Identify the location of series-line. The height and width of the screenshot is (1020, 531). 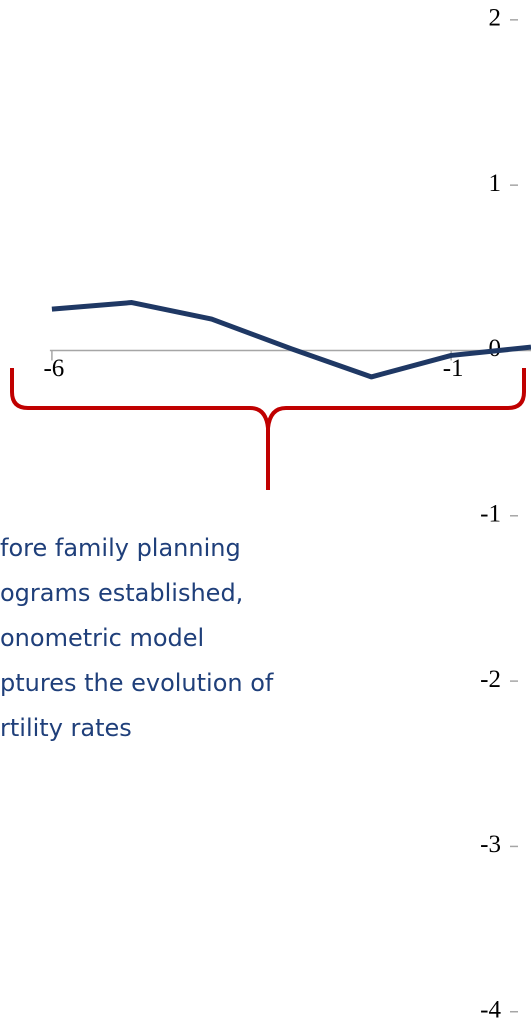
(291, 340).